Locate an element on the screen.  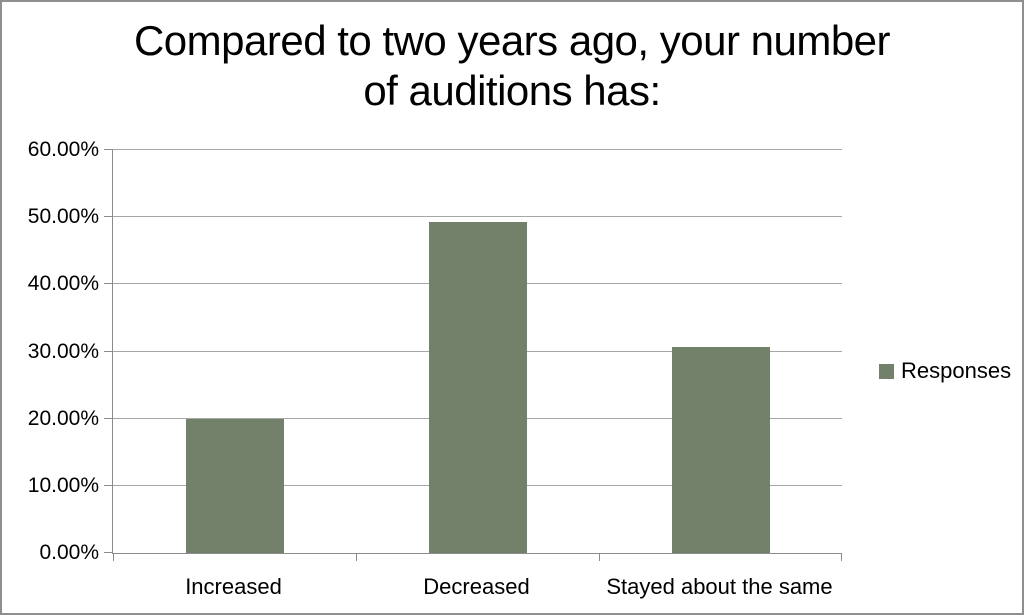
y-axis-tick-label: 10.00% is located at coordinates (63, 485).